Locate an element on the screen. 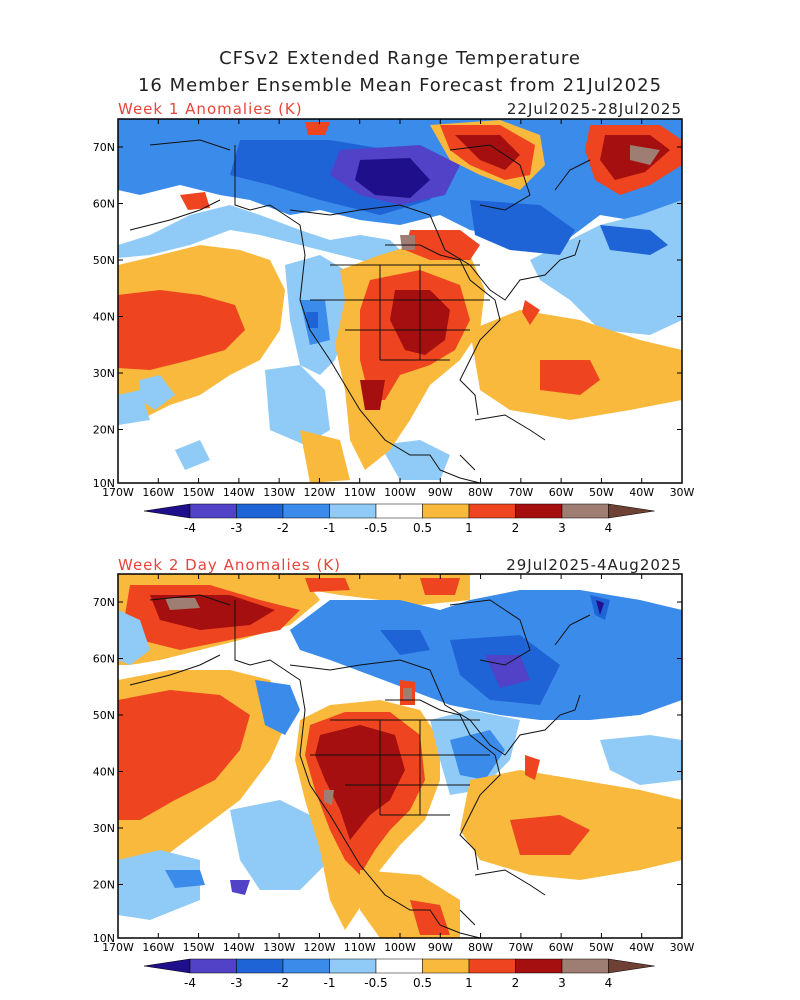 This screenshot has height=1000, width=800. panel1-dates: 22Jul2025-28Jul2025 is located at coordinates (594, 109).